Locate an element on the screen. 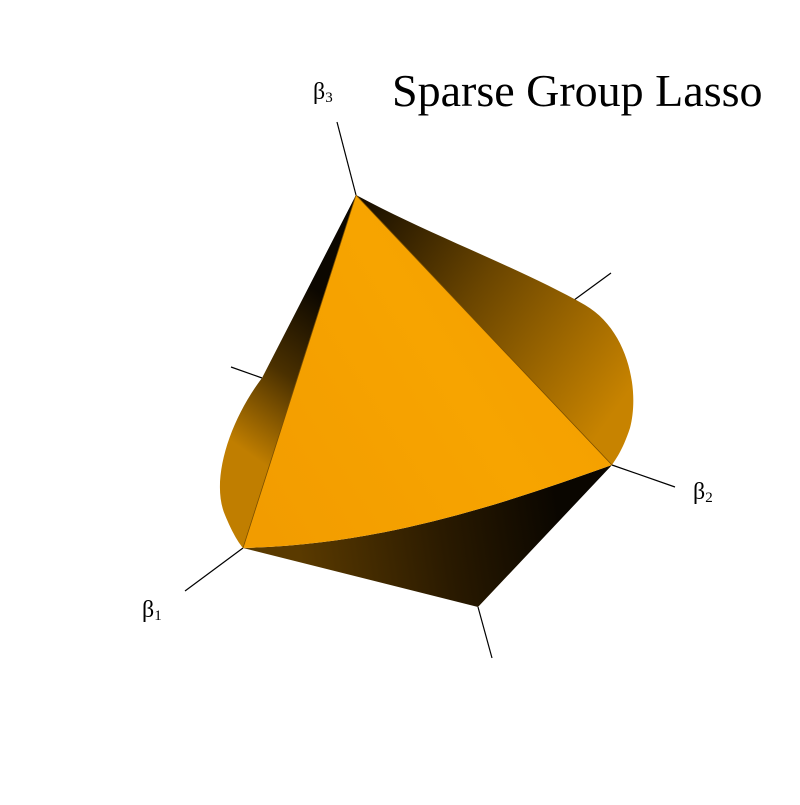  diagram-title: Sparse Group Lasso is located at coordinates (577, 90).